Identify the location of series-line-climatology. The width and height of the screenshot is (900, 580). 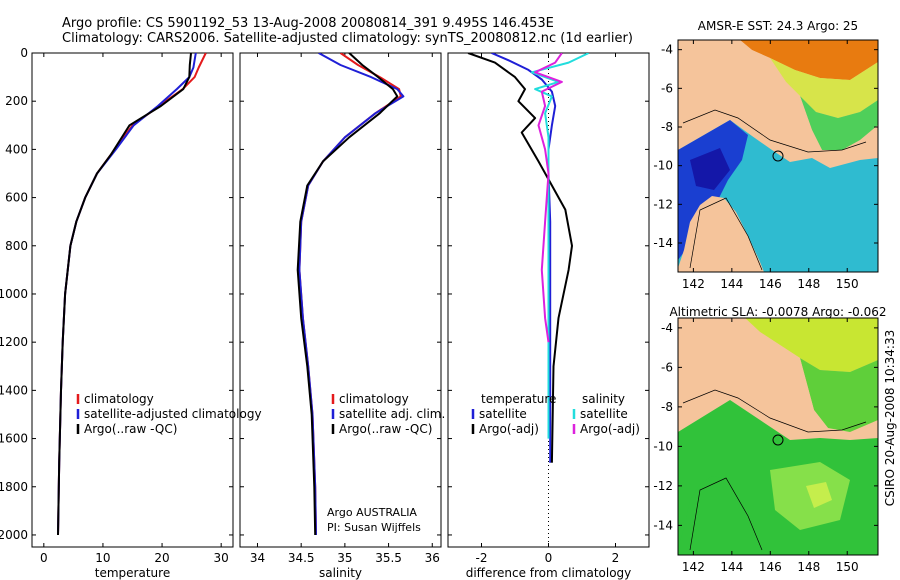
(132, 294).